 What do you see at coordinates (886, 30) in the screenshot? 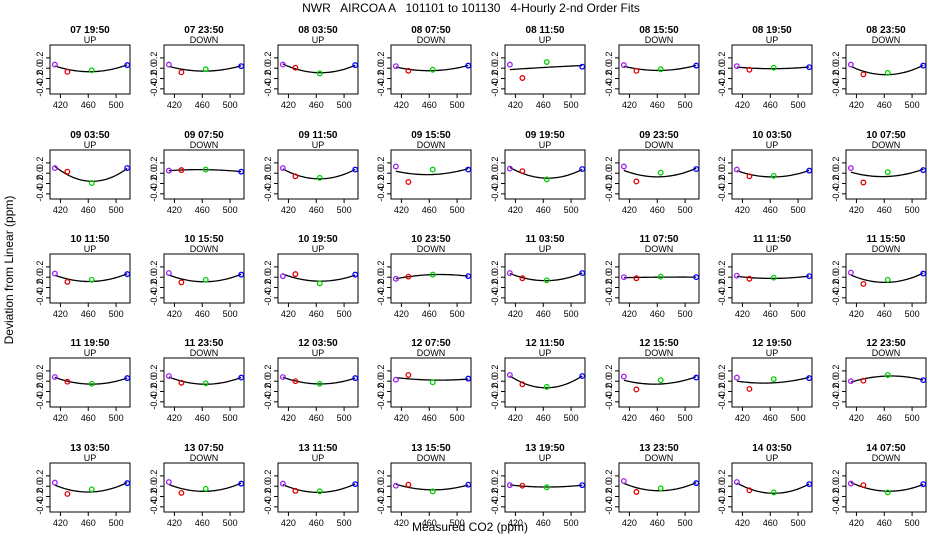
I see `panel-title: 08 23:50` at bounding box center [886, 30].